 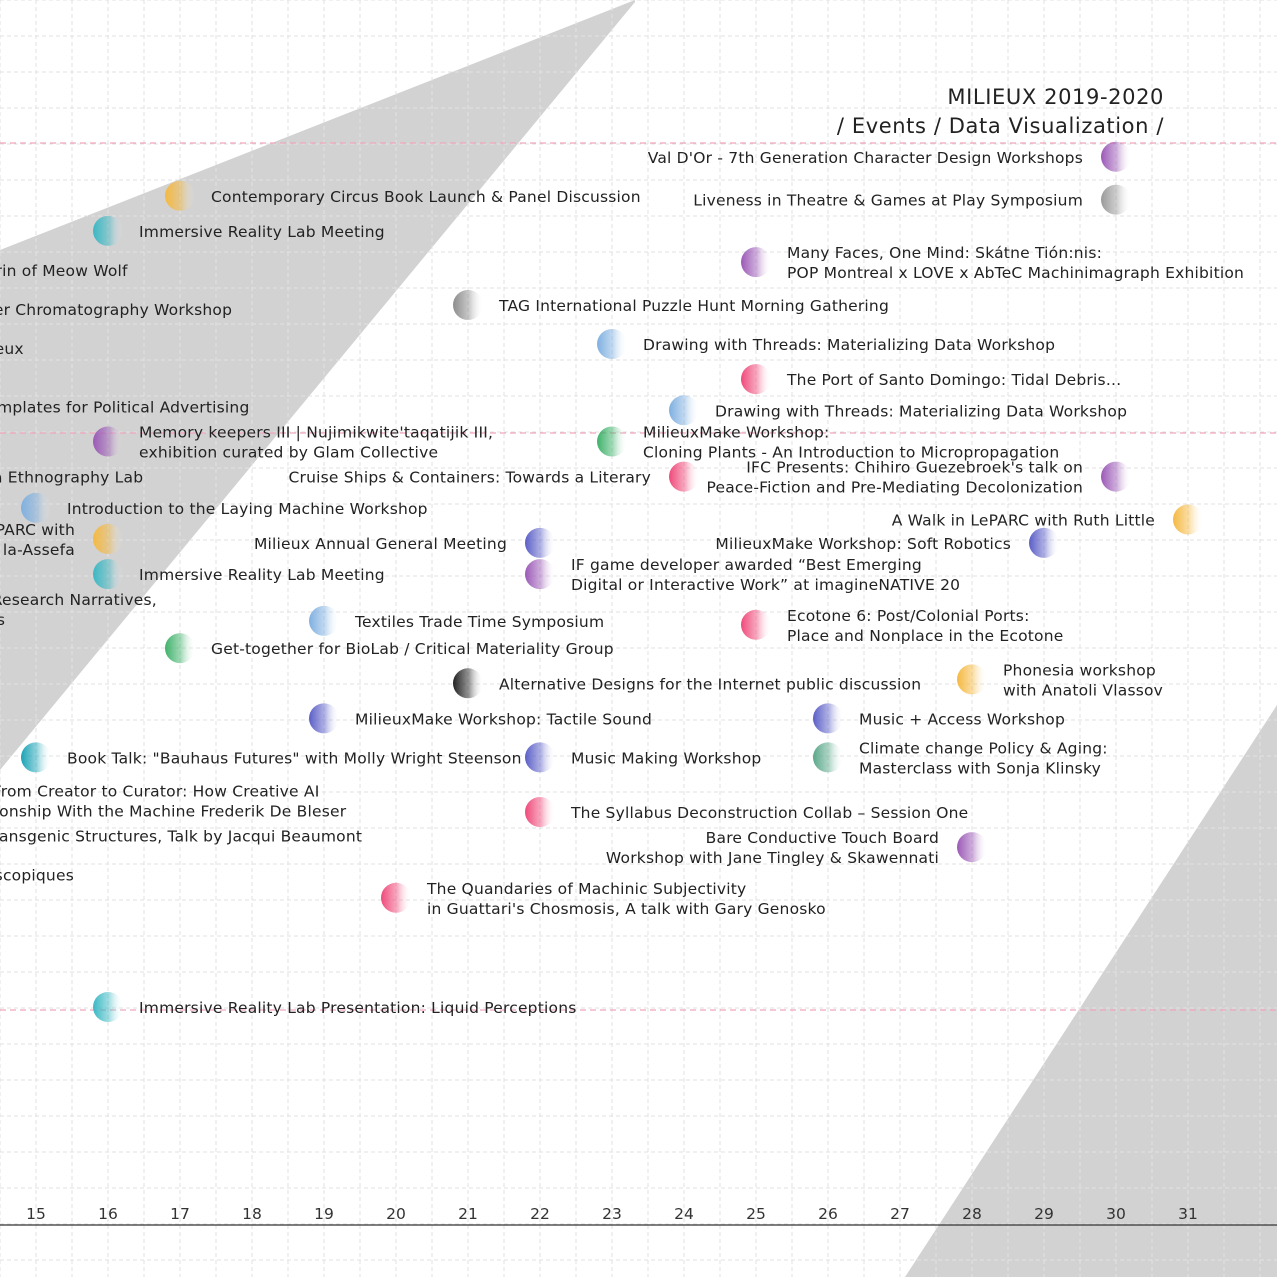 What do you see at coordinates (404, 542) in the screenshot?
I see `event-item: Milieux Annual General Meeting` at bounding box center [404, 542].